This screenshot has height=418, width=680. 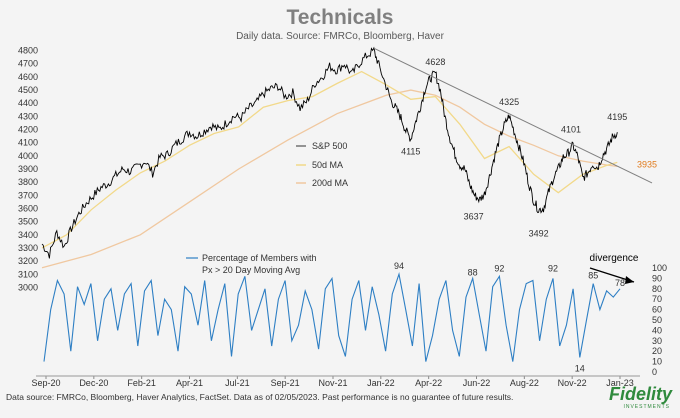 What do you see at coordinates (654, 372) in the screenshot?
I see `breadth-y-tick-0: 0` at bounding box center [654, 372].